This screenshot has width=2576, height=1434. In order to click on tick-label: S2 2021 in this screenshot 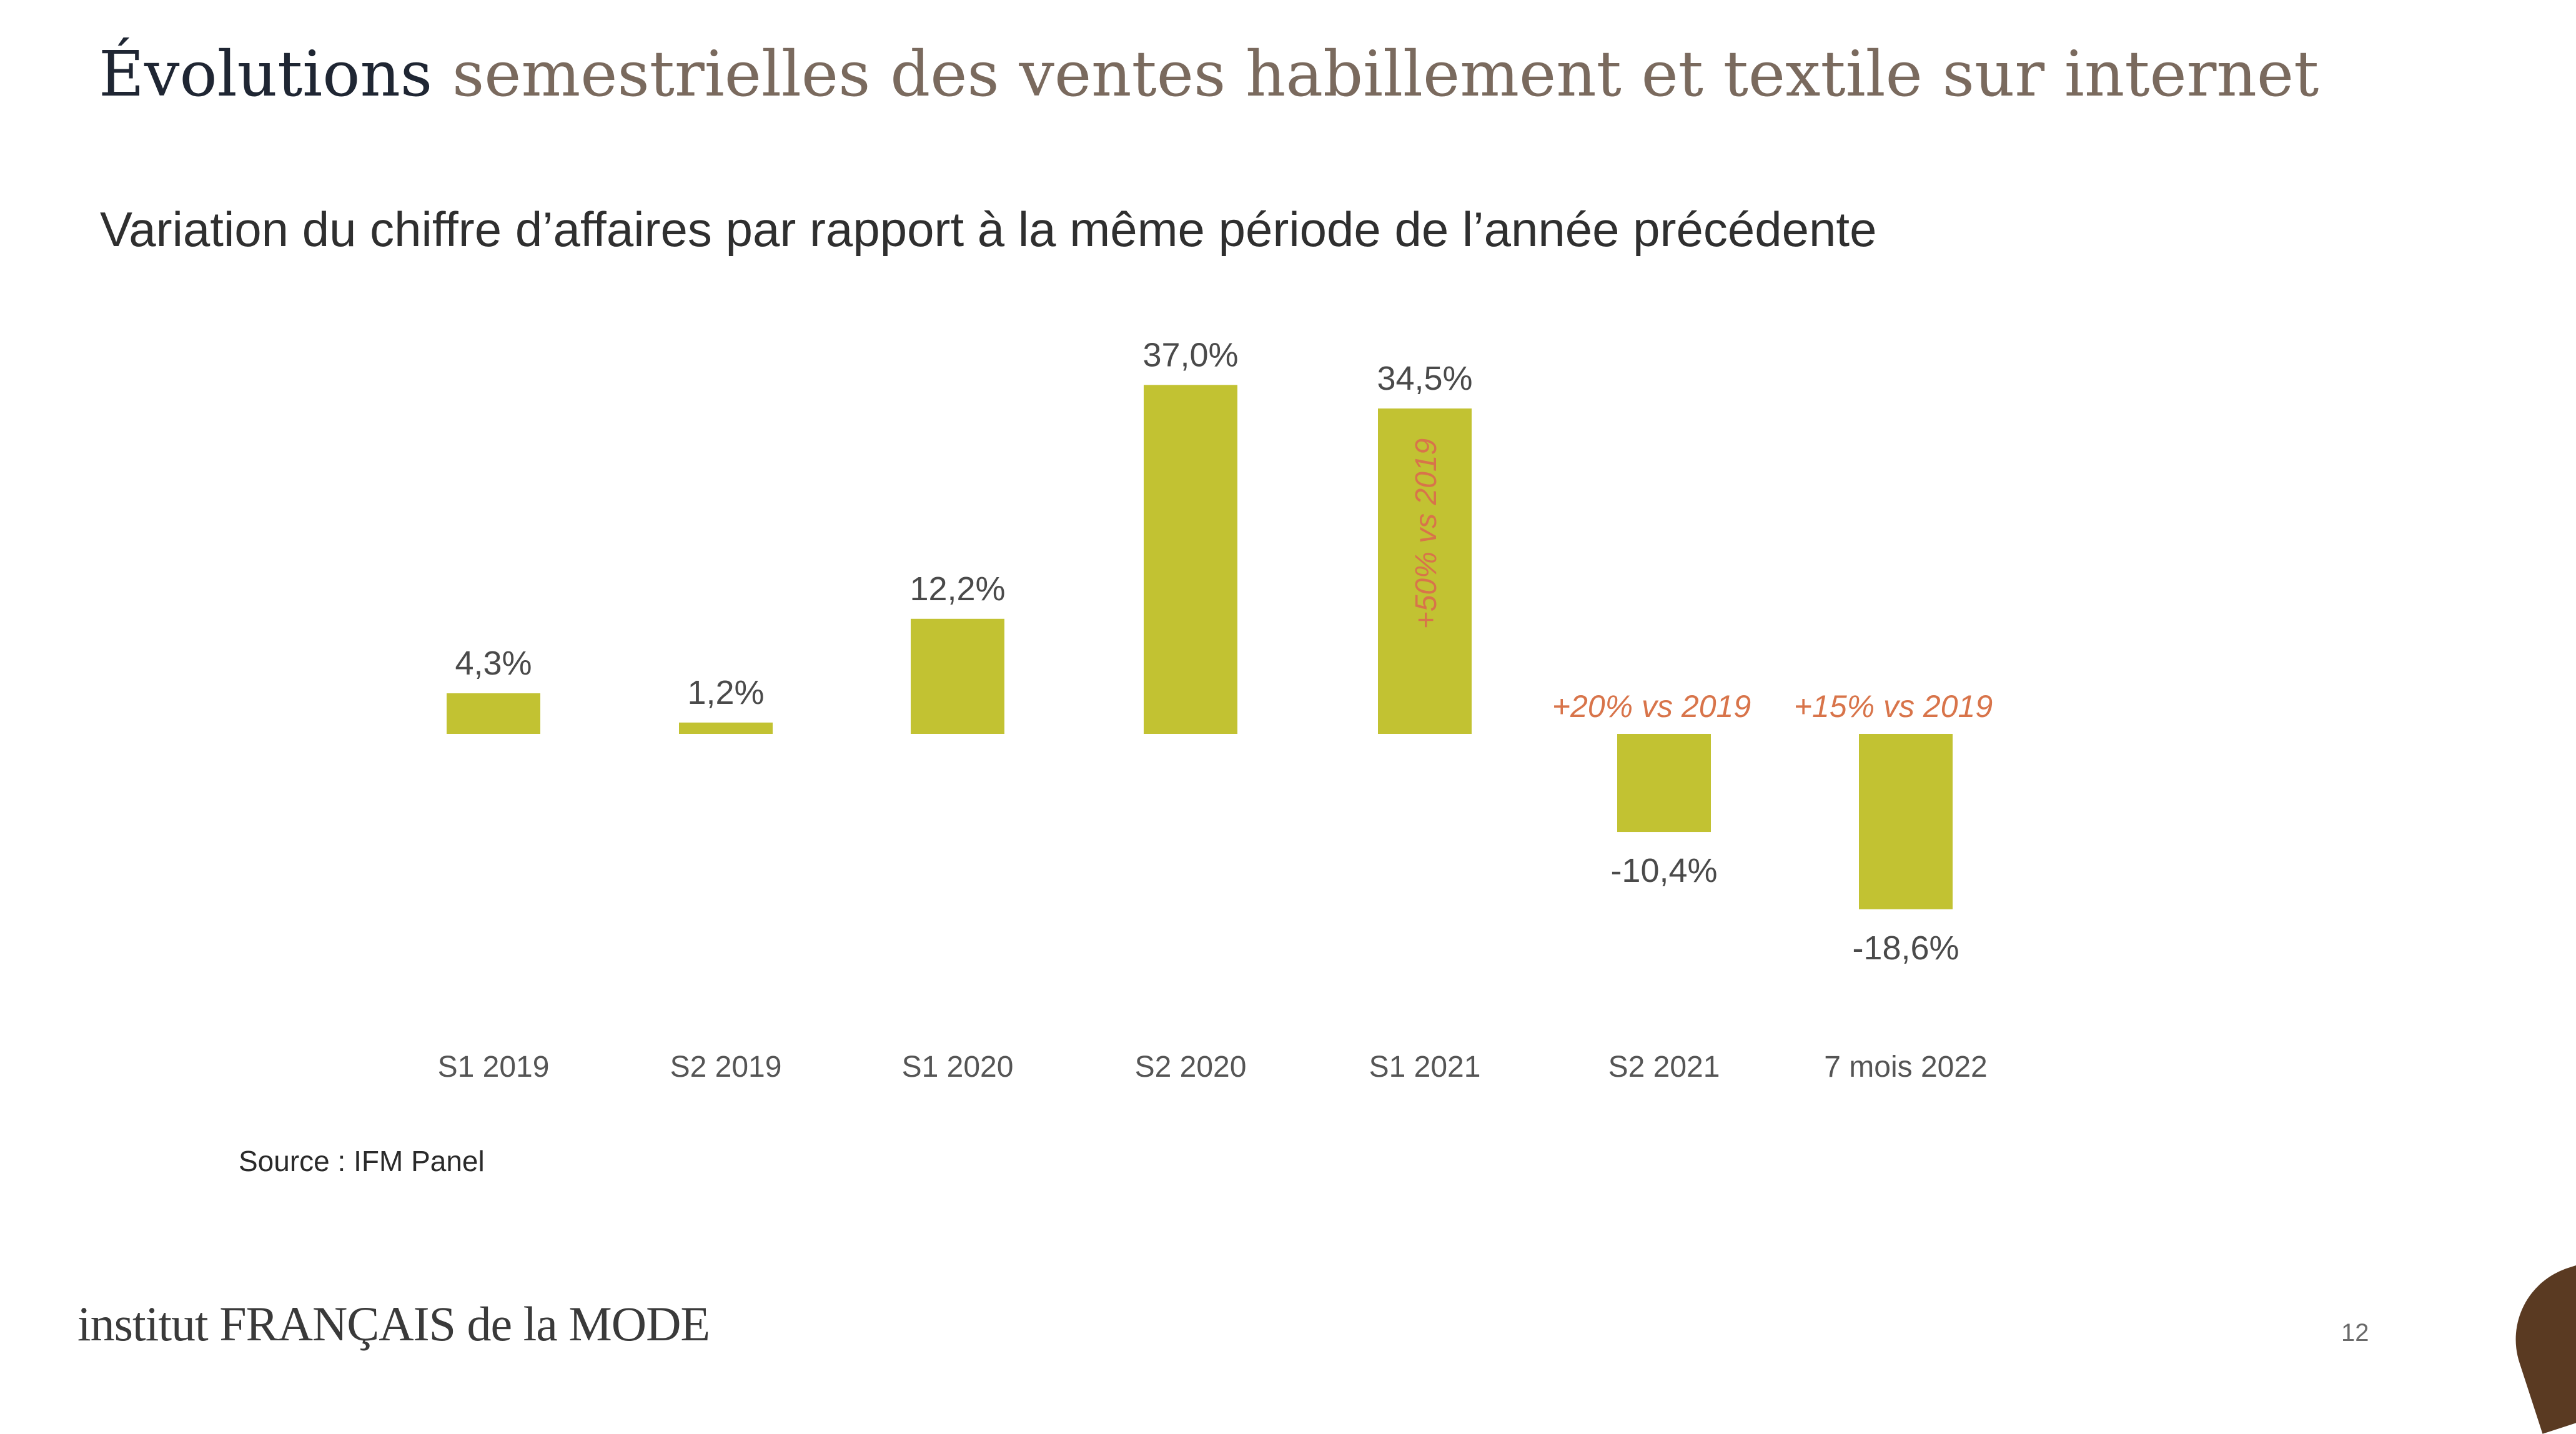, I will do `click(1664, 1067)`.